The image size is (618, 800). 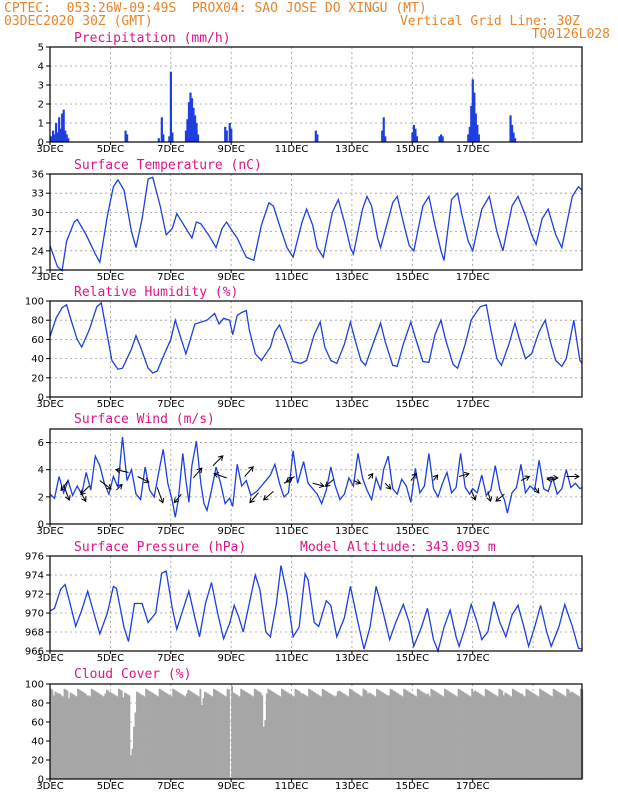 I want to click on x-tick-label: 5DEC, so click(x=110, y=149).